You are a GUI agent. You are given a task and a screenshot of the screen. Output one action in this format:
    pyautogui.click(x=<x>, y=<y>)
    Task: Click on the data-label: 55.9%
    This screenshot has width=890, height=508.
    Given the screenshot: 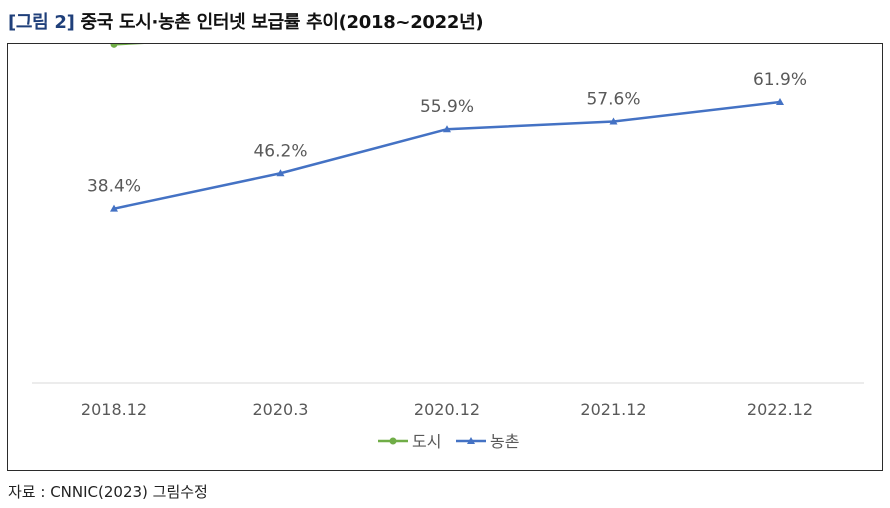 What is the action you would take?
    pyautogui.click(x=447, y=107)
    